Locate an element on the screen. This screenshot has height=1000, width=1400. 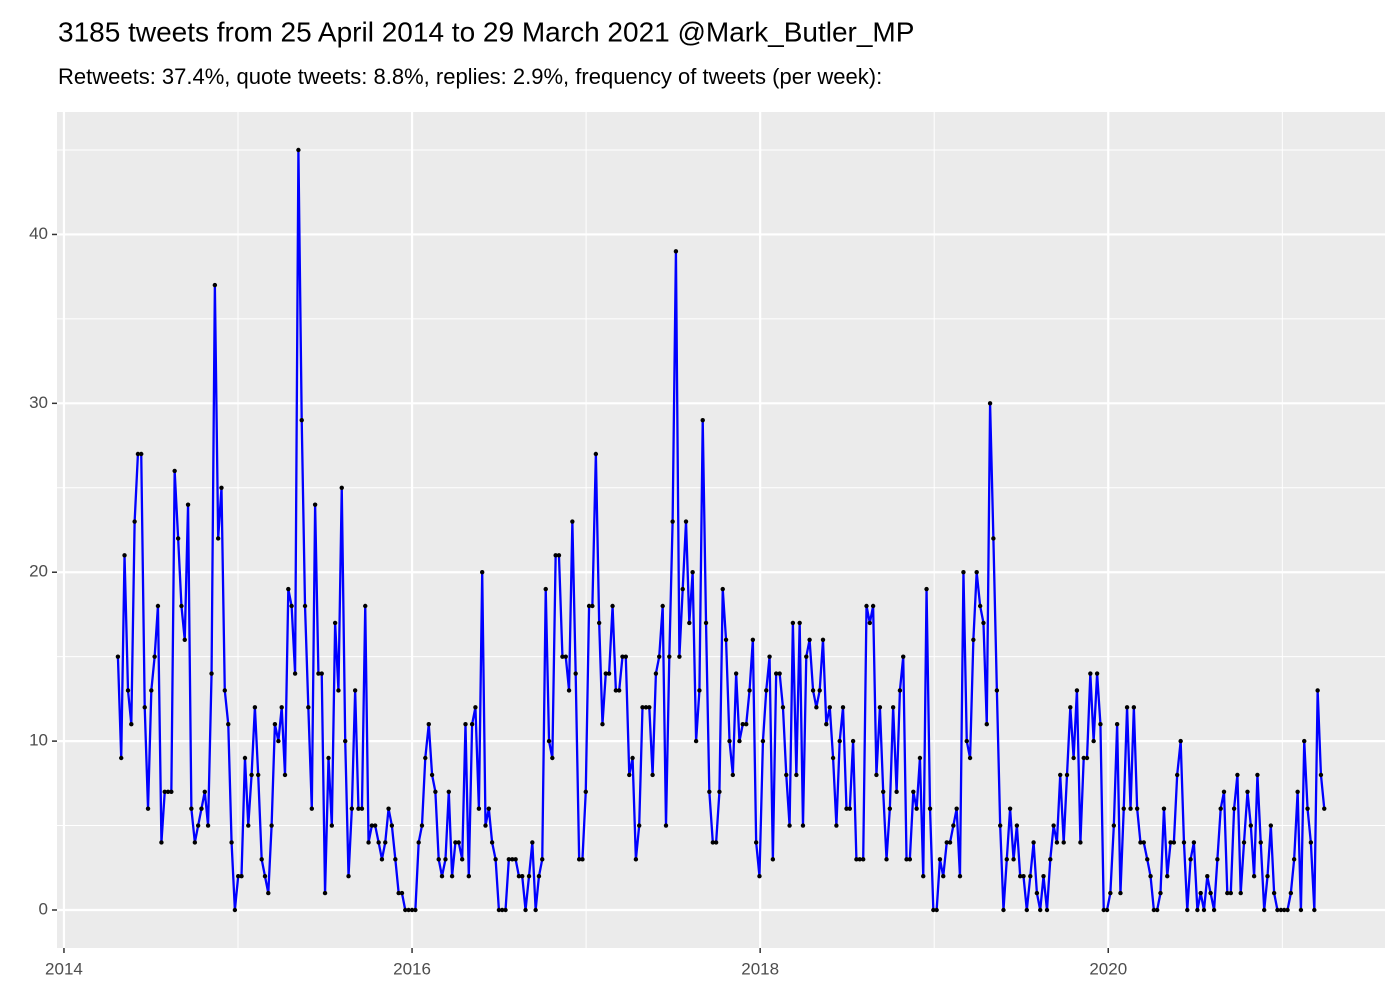
x-tick-label: 2014 is located at coordinates (64, 968).